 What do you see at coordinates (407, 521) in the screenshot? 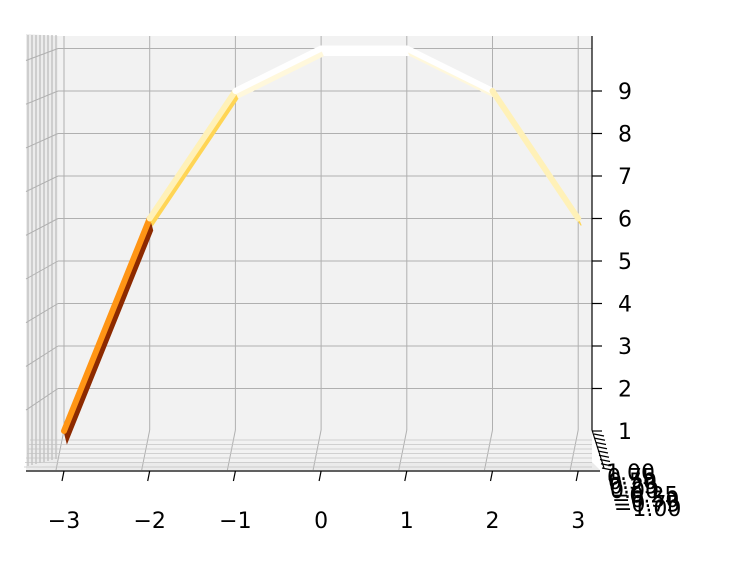
I see `x-tick-label: 1` at bounding box center [407, 521].